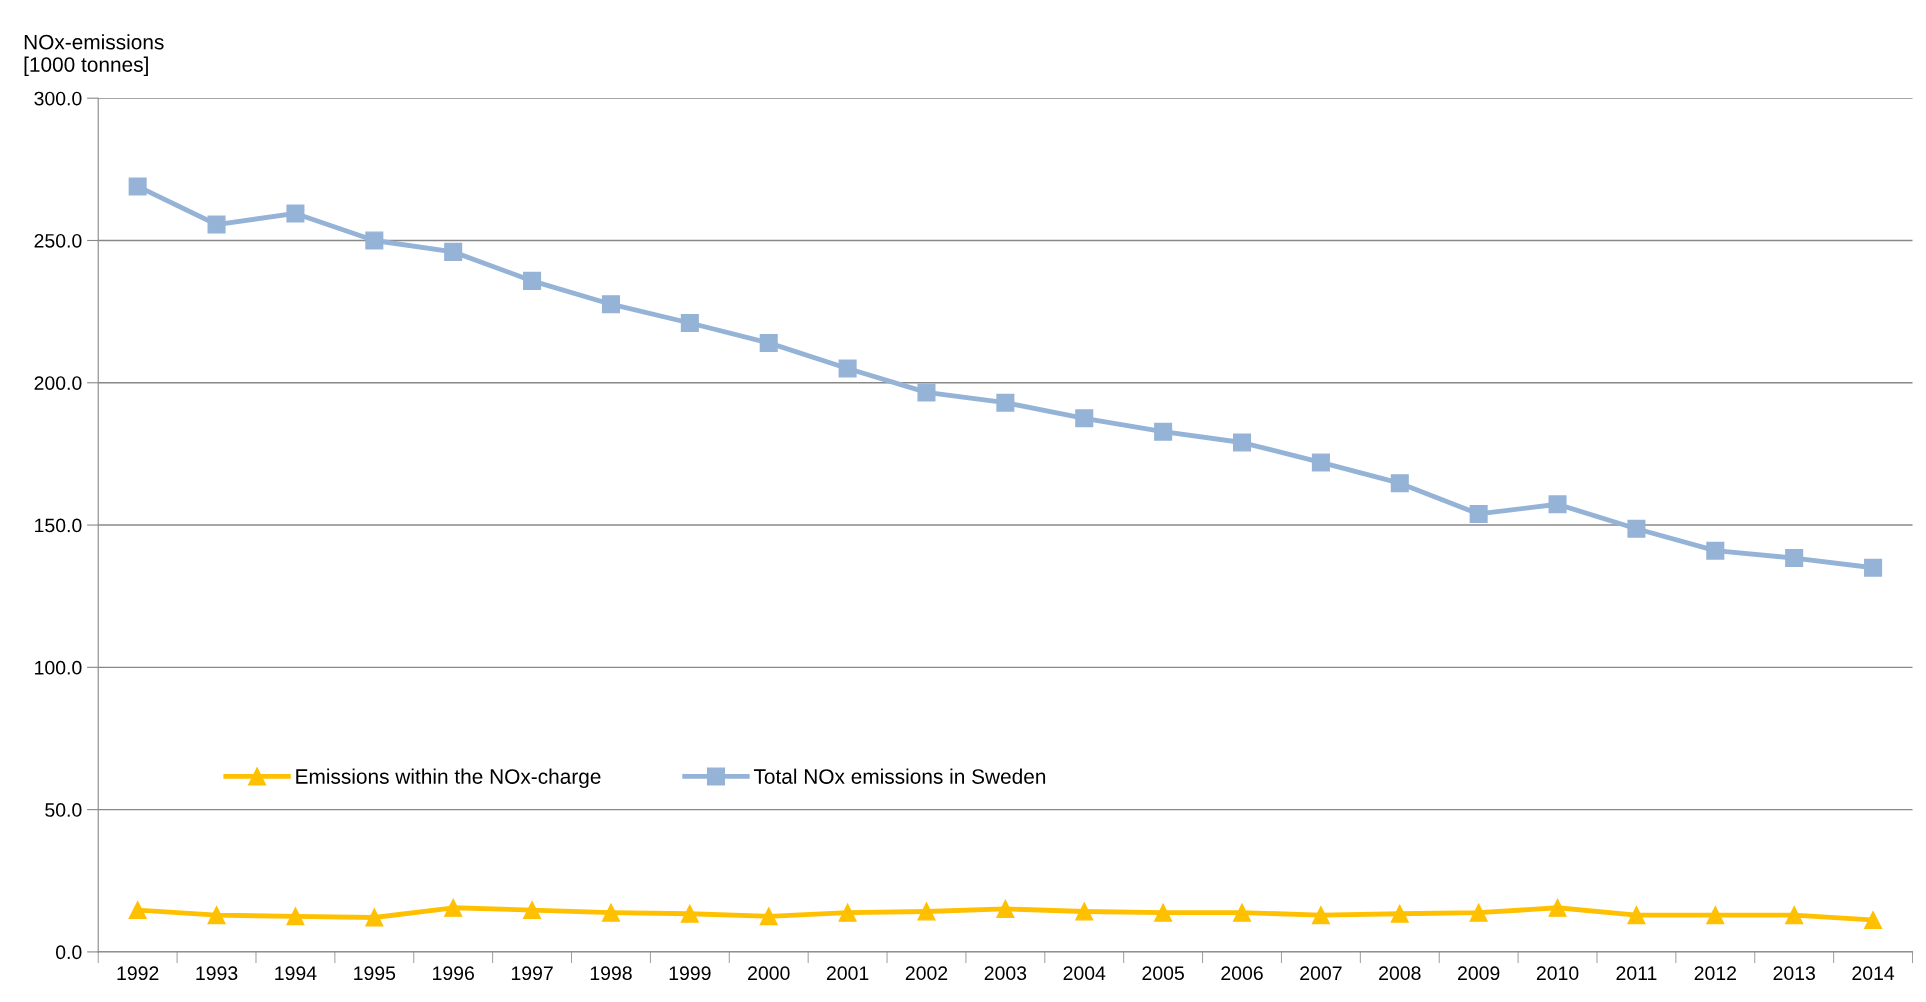  Describe the element at coordinates (1479, 973) in the screenshot. I see `x-tick-label: 2009` at that location.